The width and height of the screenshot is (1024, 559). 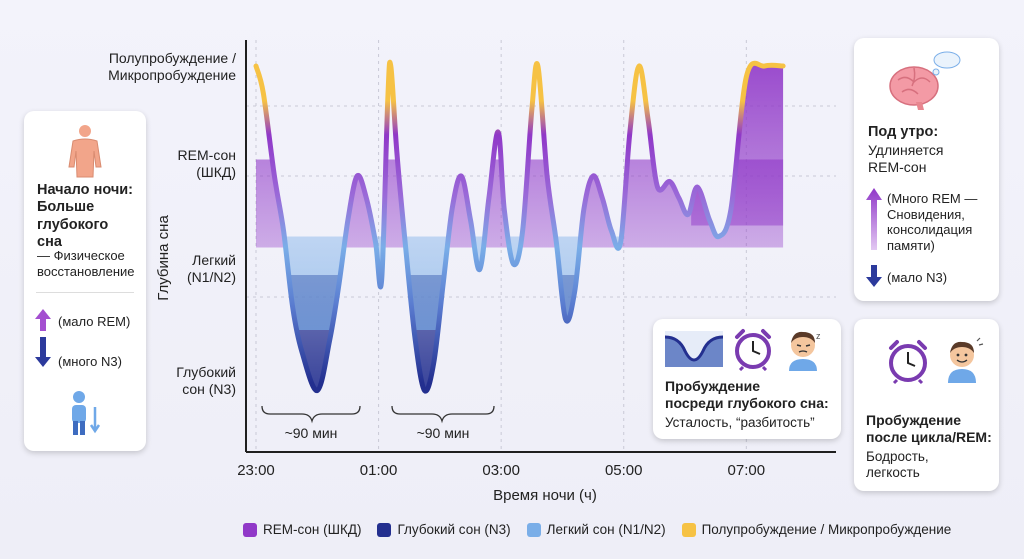 I want to click on early-sub-2: восстановление, so click(x=86, y=271).